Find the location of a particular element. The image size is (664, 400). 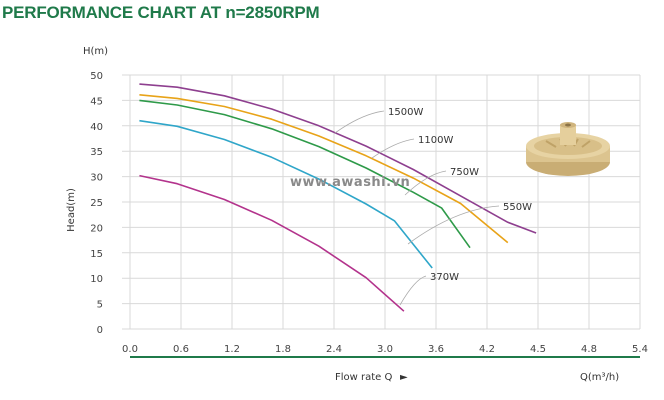

y-tick-label: 10 is located at coordinates (96, 279).